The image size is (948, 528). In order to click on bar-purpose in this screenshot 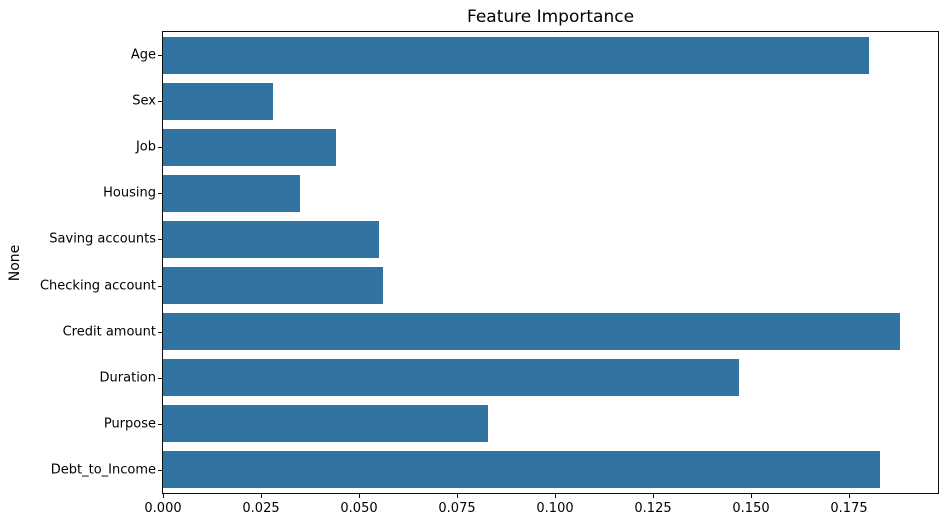, I will do `click(326, 424)`.